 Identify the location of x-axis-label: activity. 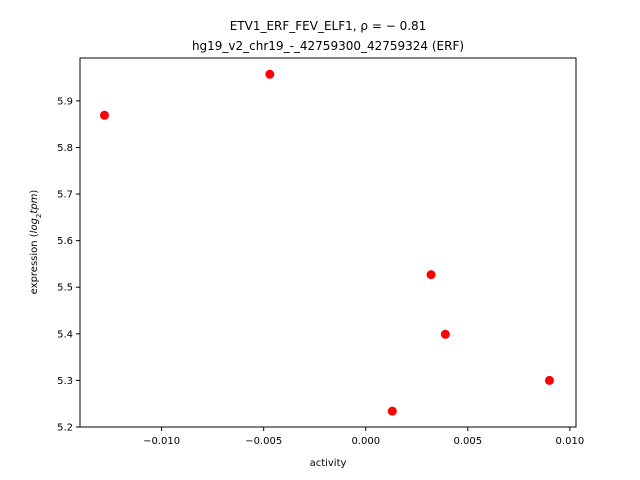
(328, 463).